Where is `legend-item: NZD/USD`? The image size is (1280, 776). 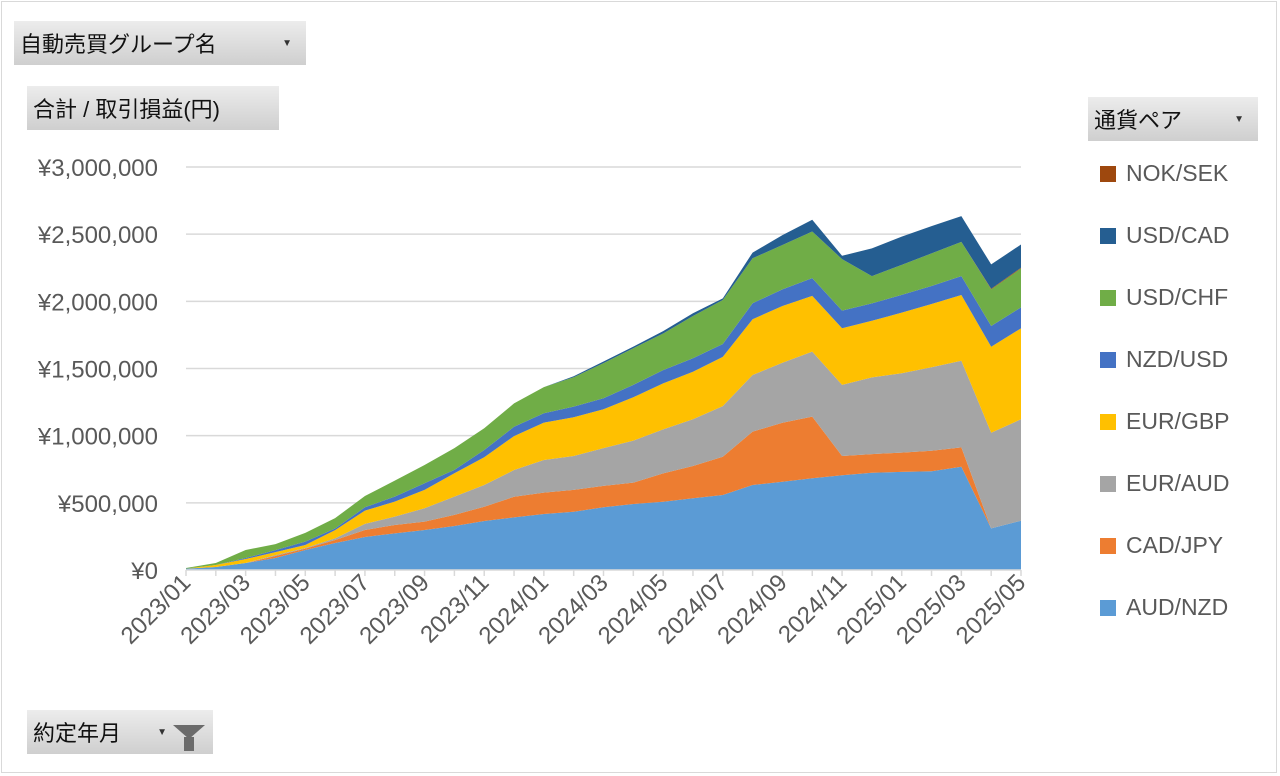
legend-item: NZD/USD is located at coordinates (1164, 359).